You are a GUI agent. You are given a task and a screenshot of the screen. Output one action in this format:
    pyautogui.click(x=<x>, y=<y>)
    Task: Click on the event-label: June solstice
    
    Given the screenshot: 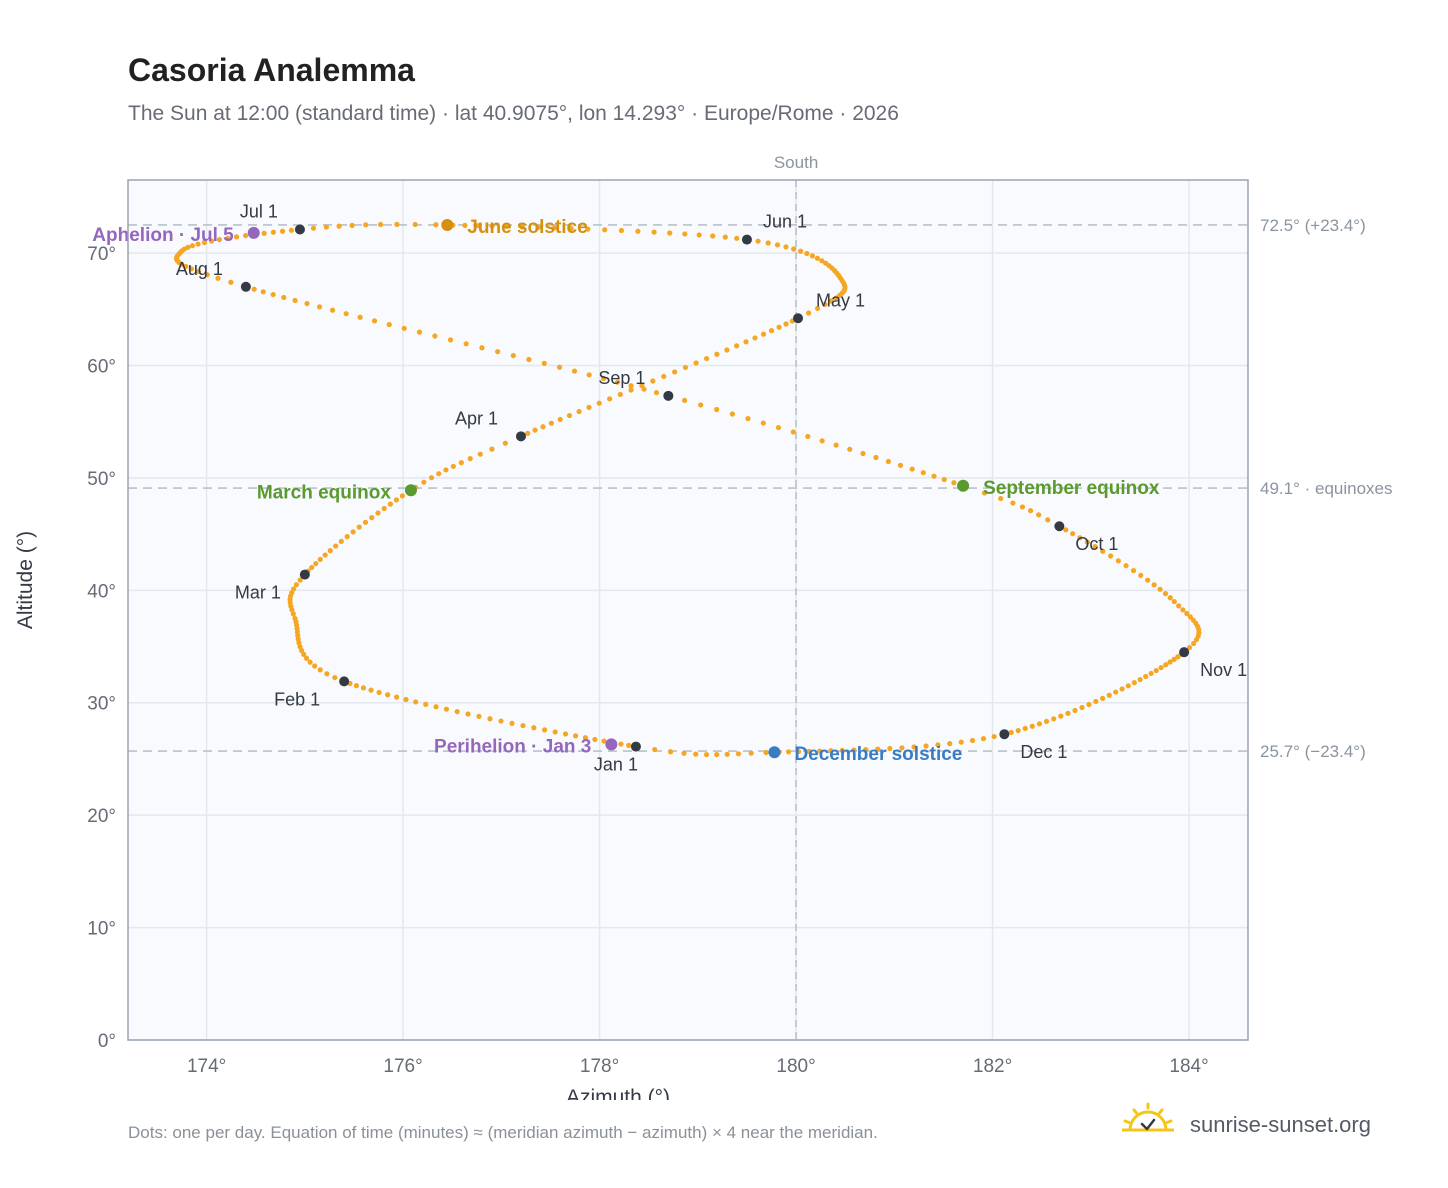 What is the action you would take?
    pyautogui.click(x=527, y=227)
    